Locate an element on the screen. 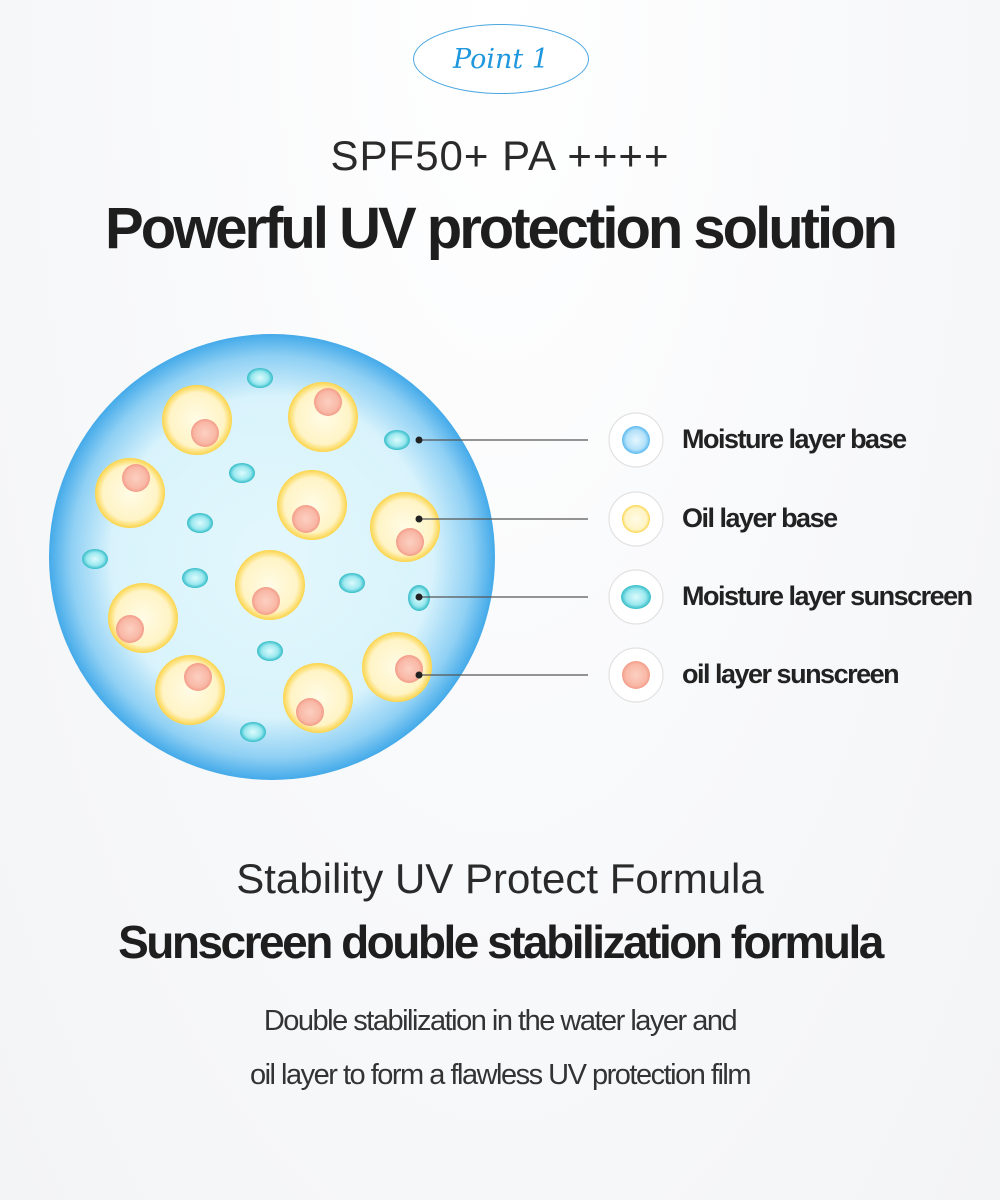 This screenshot has height=1200, width=1000. legend-label-moisture-sunscreen: Moisture layer sunscreen is located at coordinates (827, 596).